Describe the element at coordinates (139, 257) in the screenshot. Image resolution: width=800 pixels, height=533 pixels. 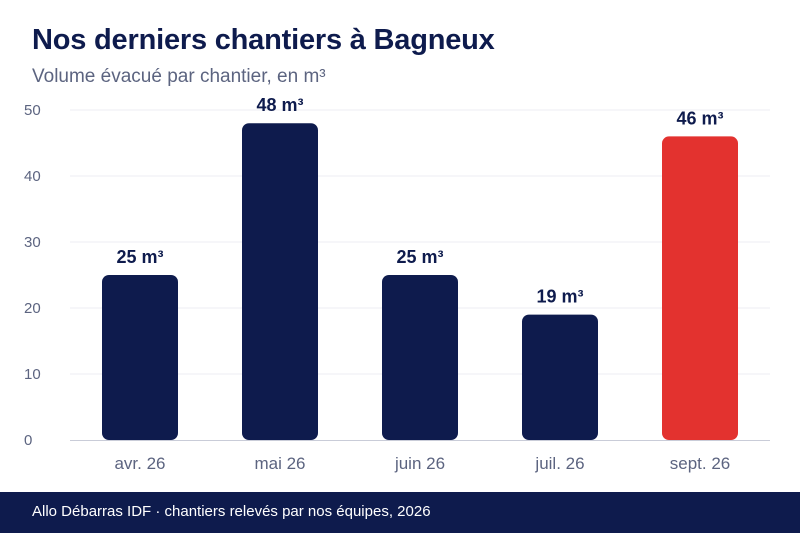
I see `data-label-0: 25 m³` at that location.